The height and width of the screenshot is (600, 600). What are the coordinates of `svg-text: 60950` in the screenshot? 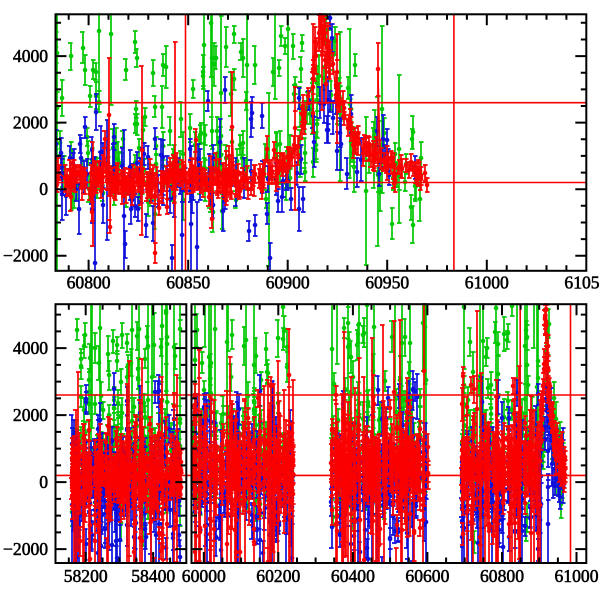 It's located at (387, 283).